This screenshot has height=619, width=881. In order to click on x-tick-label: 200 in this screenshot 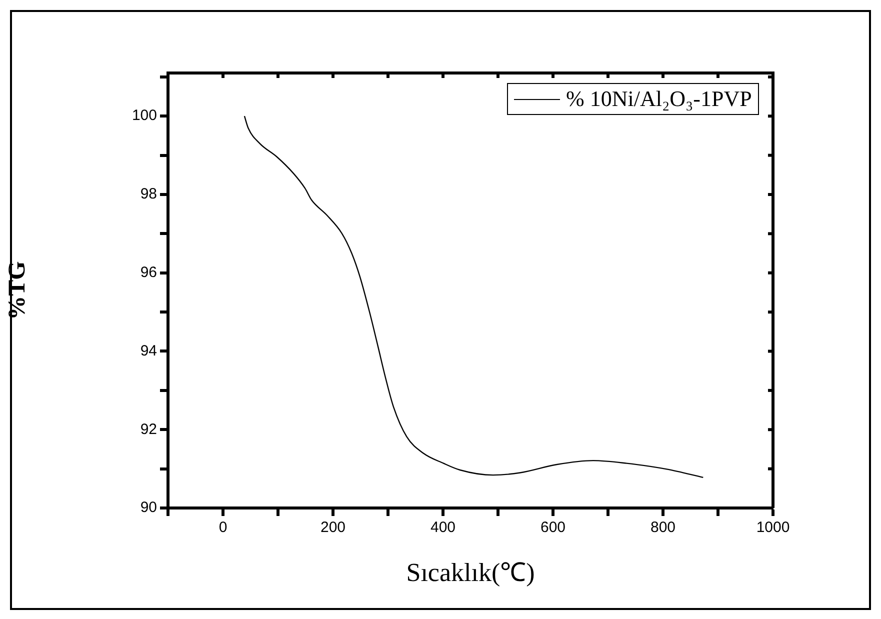, I will do `click(333, 527)`.